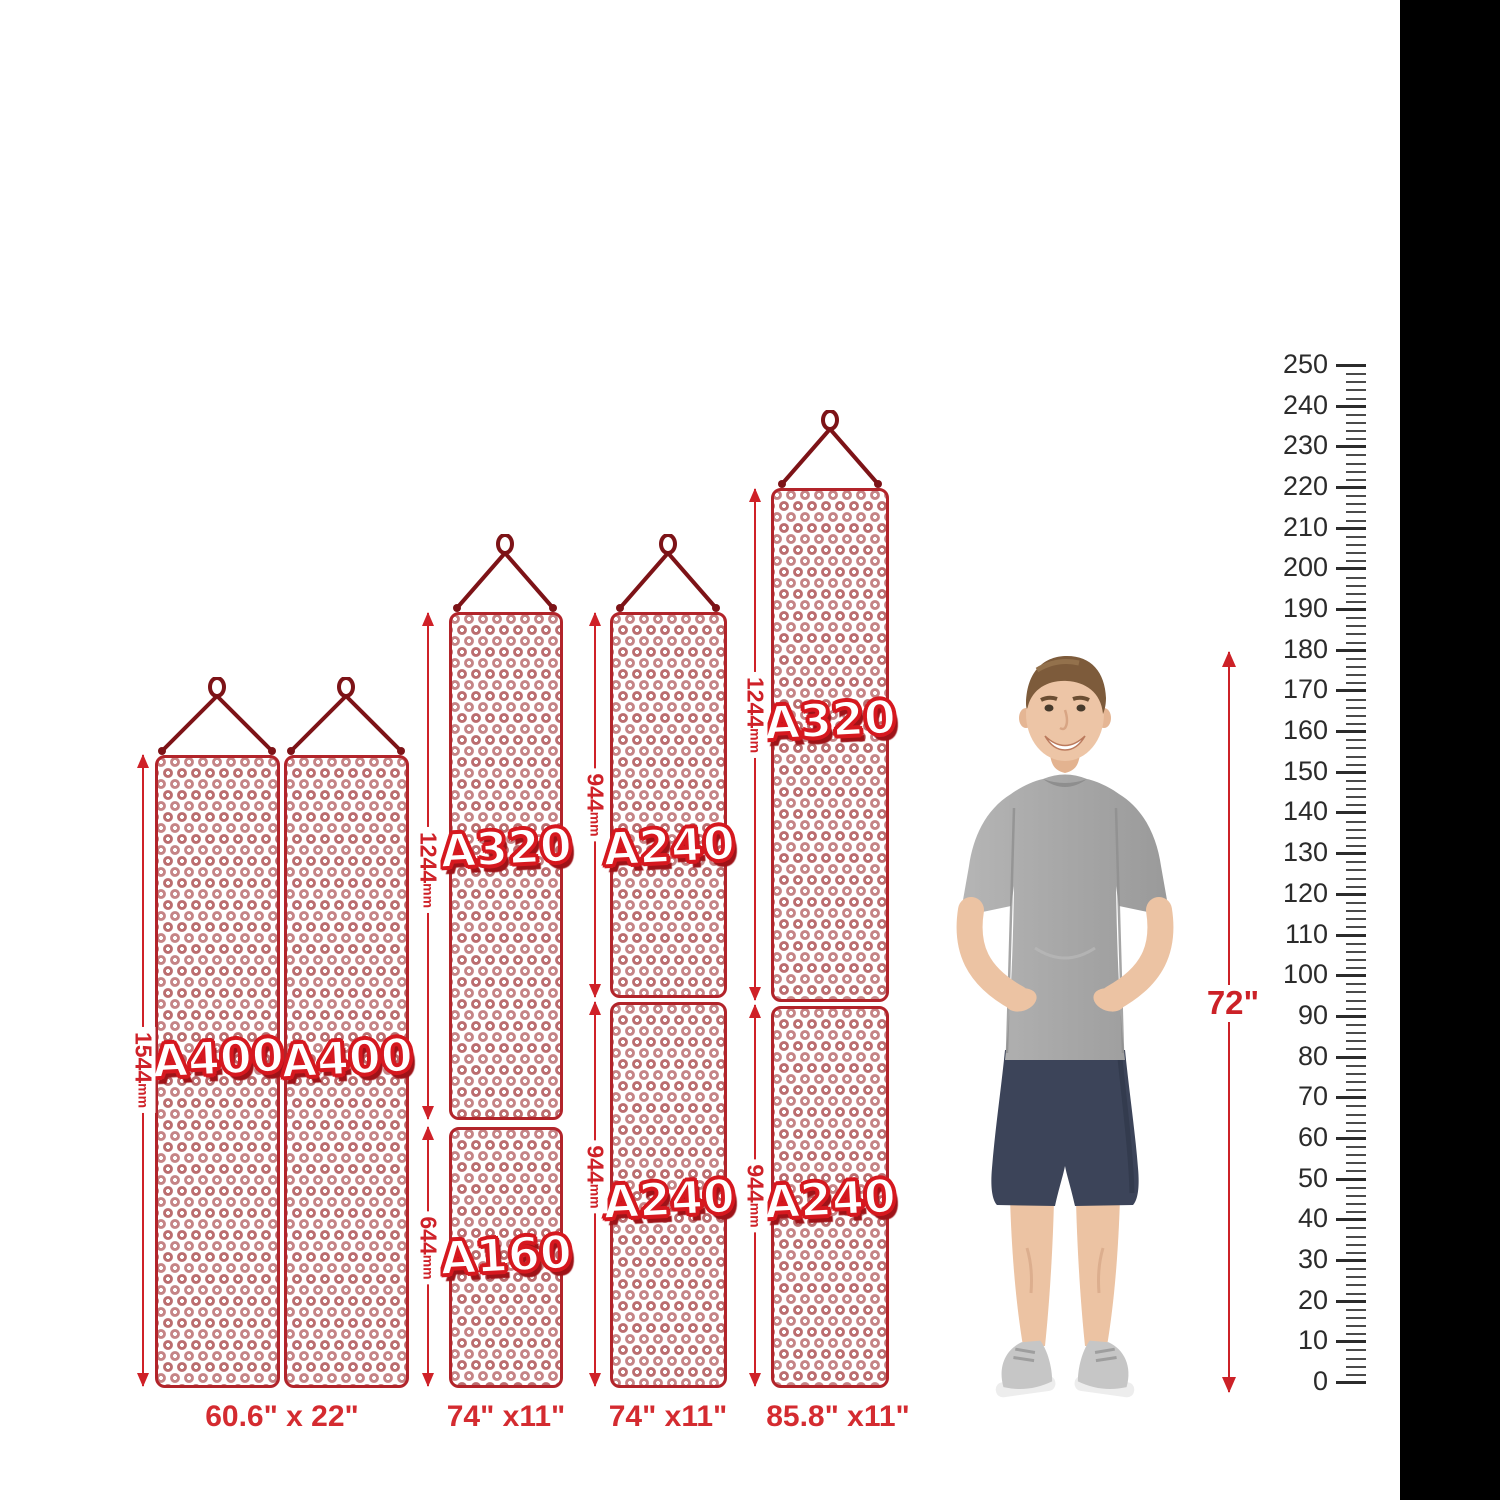 This screenshot has width=1500, height=1500. Describe the element at coordinates (1305, 445) in the screenshot. I see `ruler-number: 230` at that location.